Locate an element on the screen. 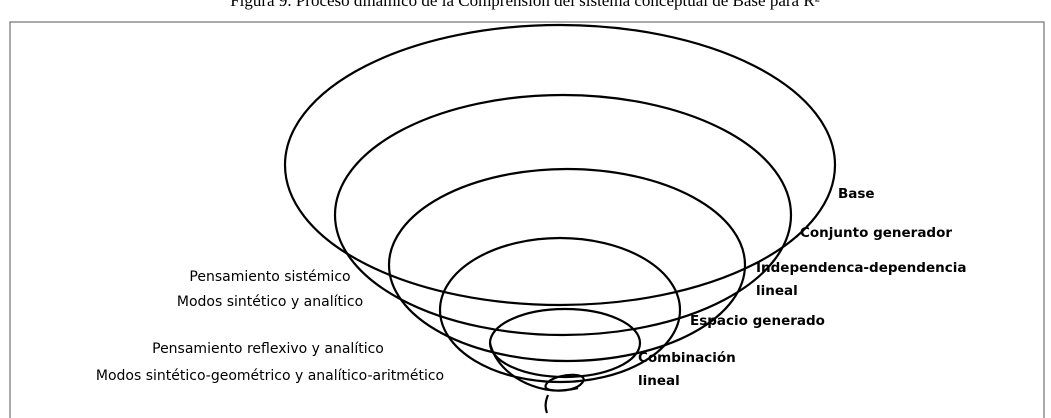 This screenshot has width=1051, height=418. level-label: Espacio generado is located at coordinates (757, 321).